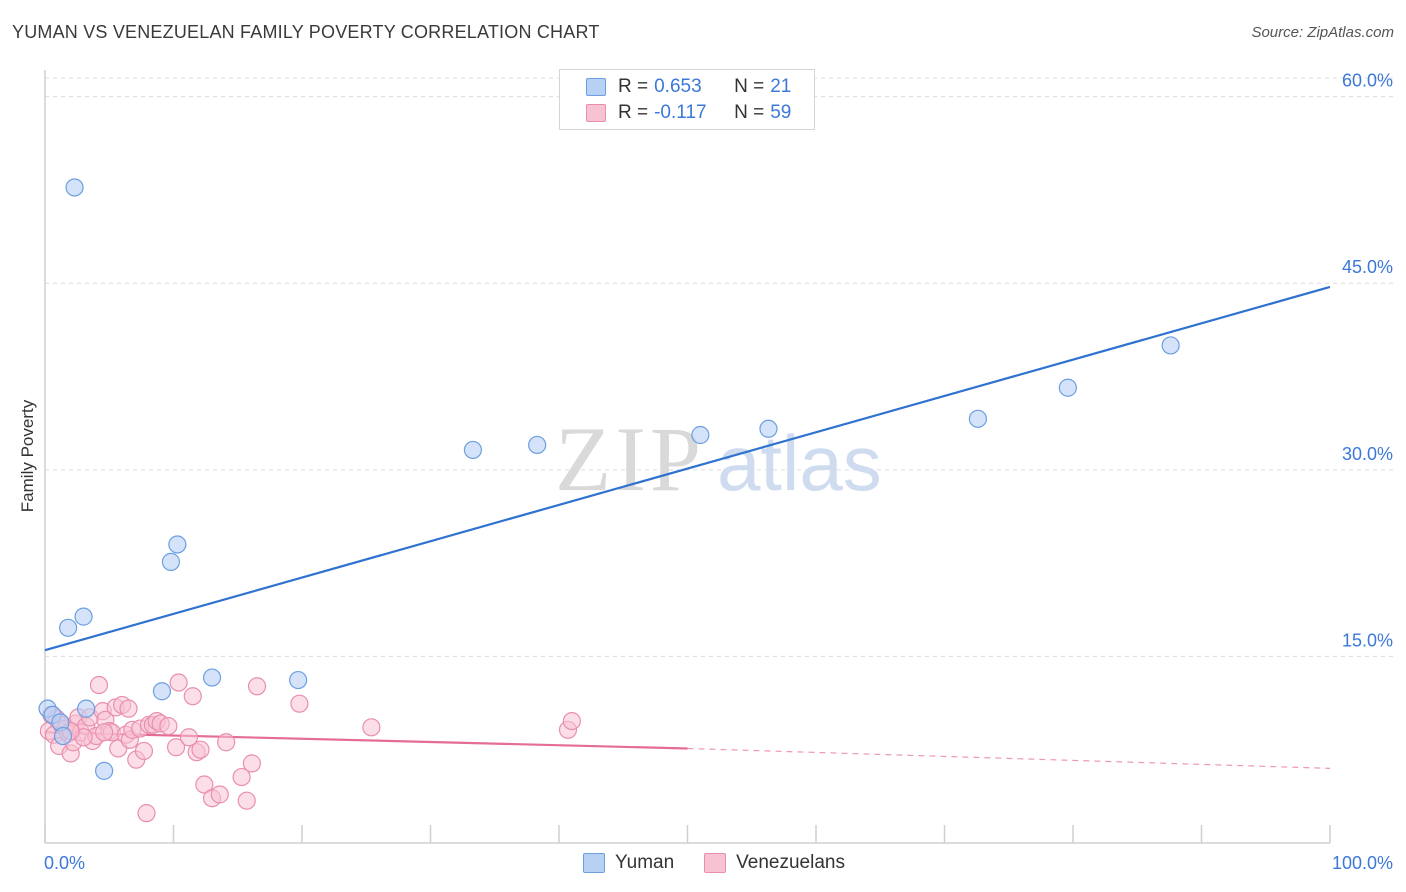  What do you see at coordinates (799, 463) in the screenshot?
I see `watermark-atlas: atlas` at bounding box center [799, 463].